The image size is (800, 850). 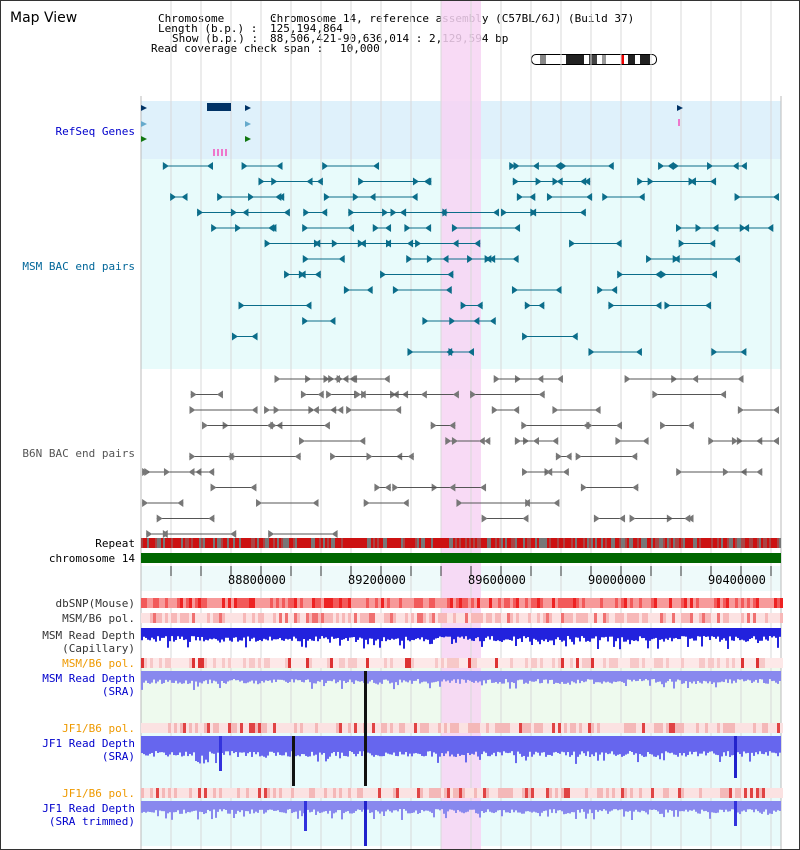 What do you see at coordinates (220, 753) in the screenshot?
I see `depth-spike` at bounding box center [220, 753].